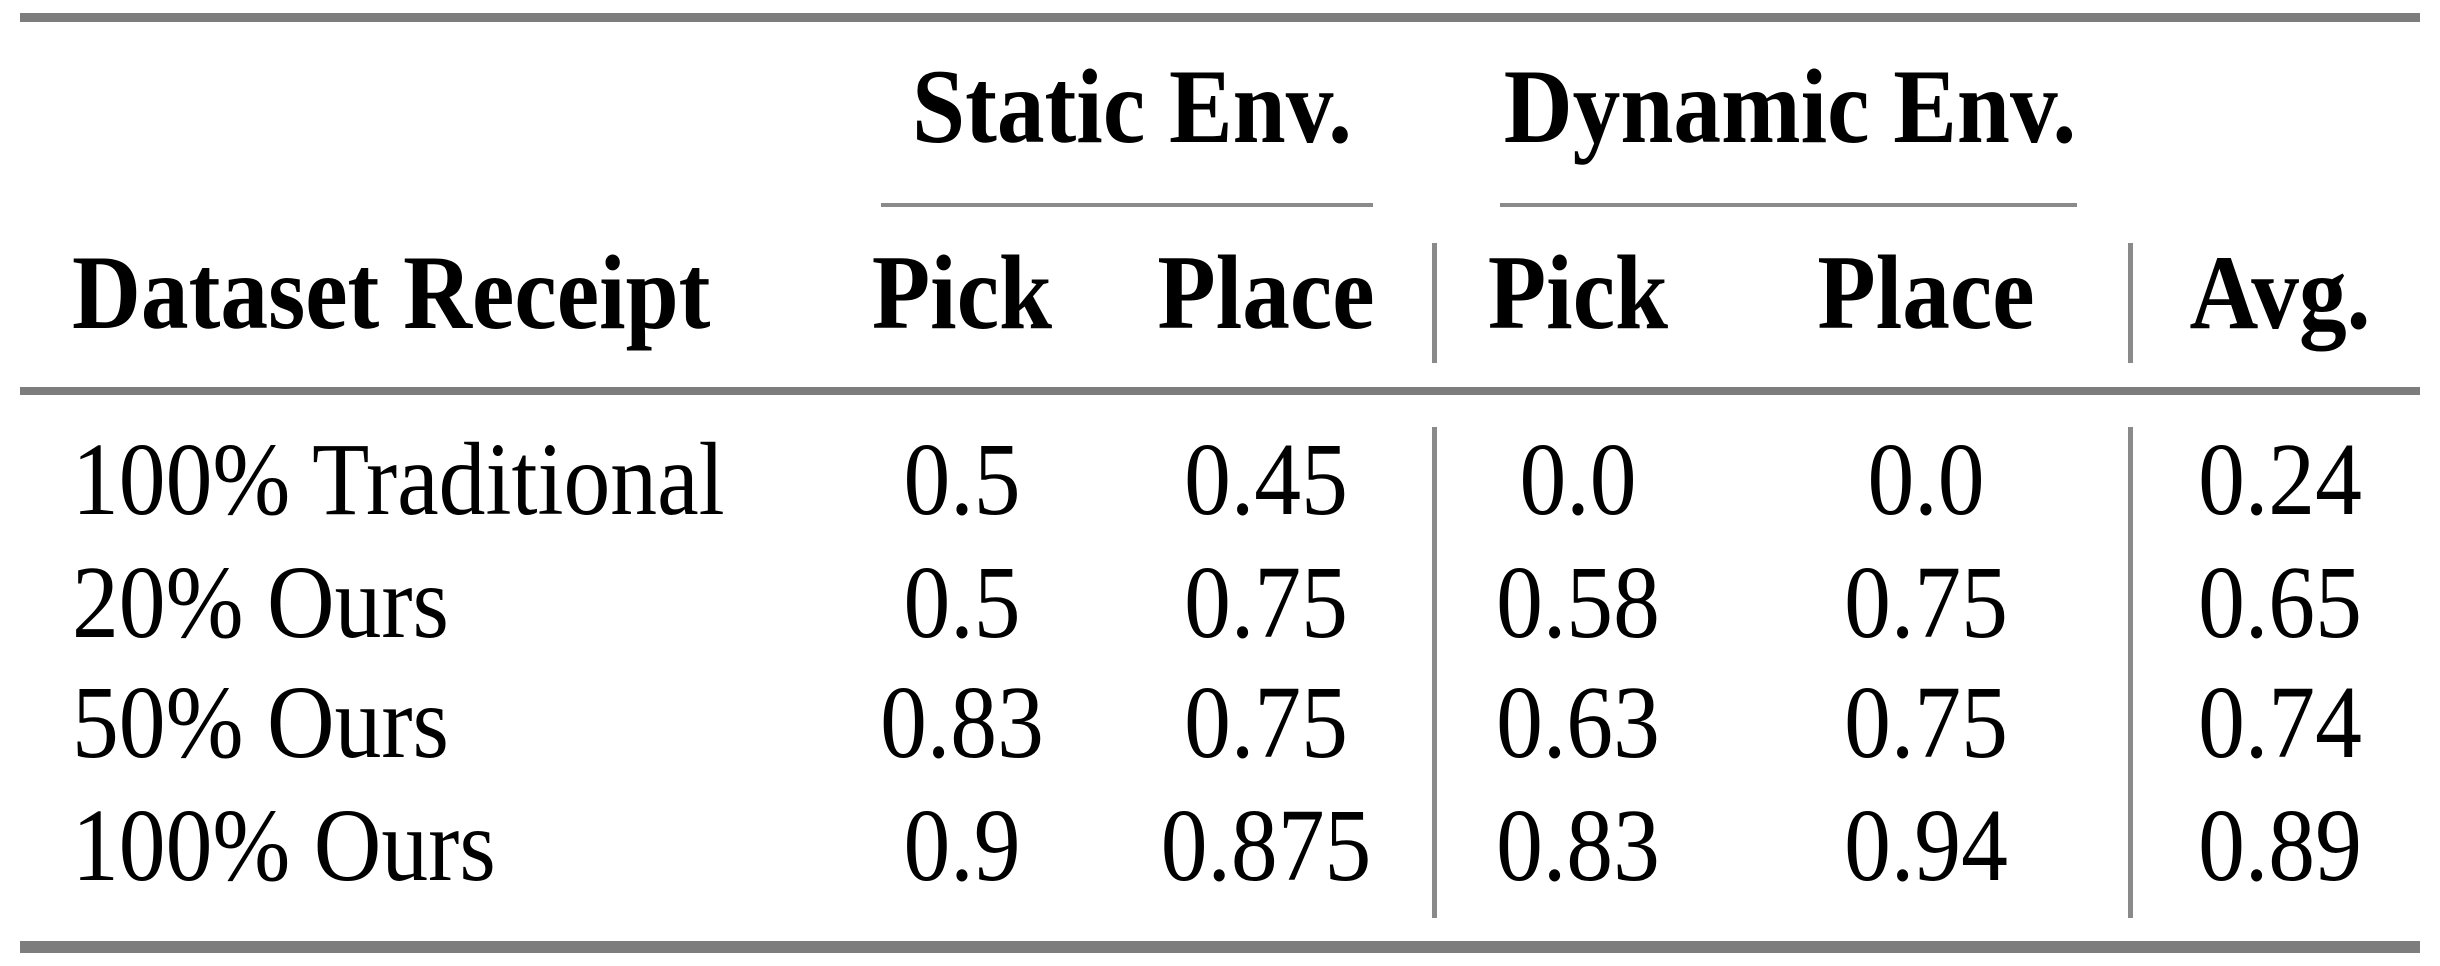  I want to click on static-env-underline, so click(1127, 205).